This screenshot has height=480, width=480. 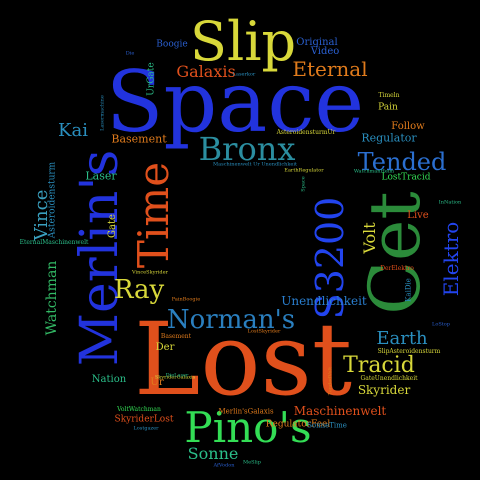 What do you see at coordinates (408, 290) in the screenshot?
I see `word-kaidie: KaiDie` at bounding box center [408, 290].